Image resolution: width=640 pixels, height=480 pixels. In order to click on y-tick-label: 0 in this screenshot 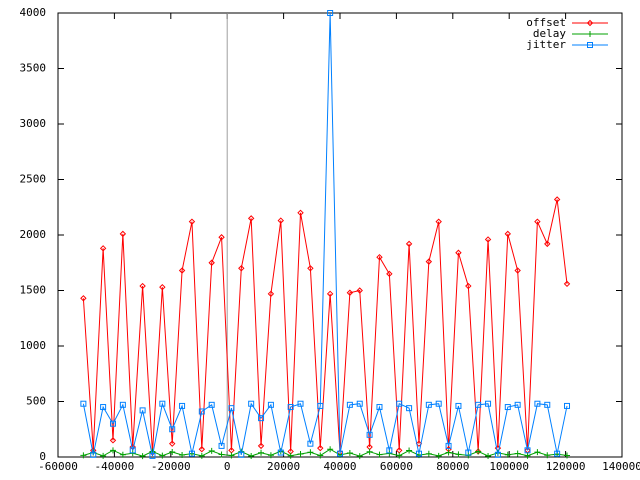, I will do `click(42, 456)`.